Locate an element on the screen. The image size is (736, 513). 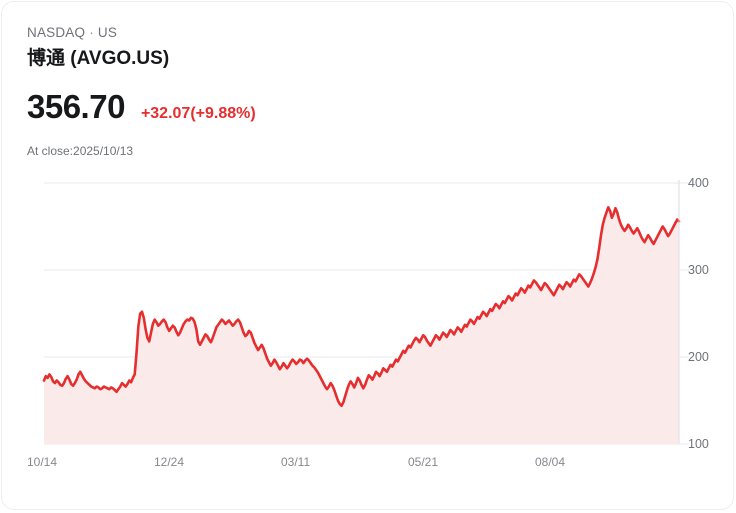
exchange-label: NASDAQ is located at coordinates (56, 32).